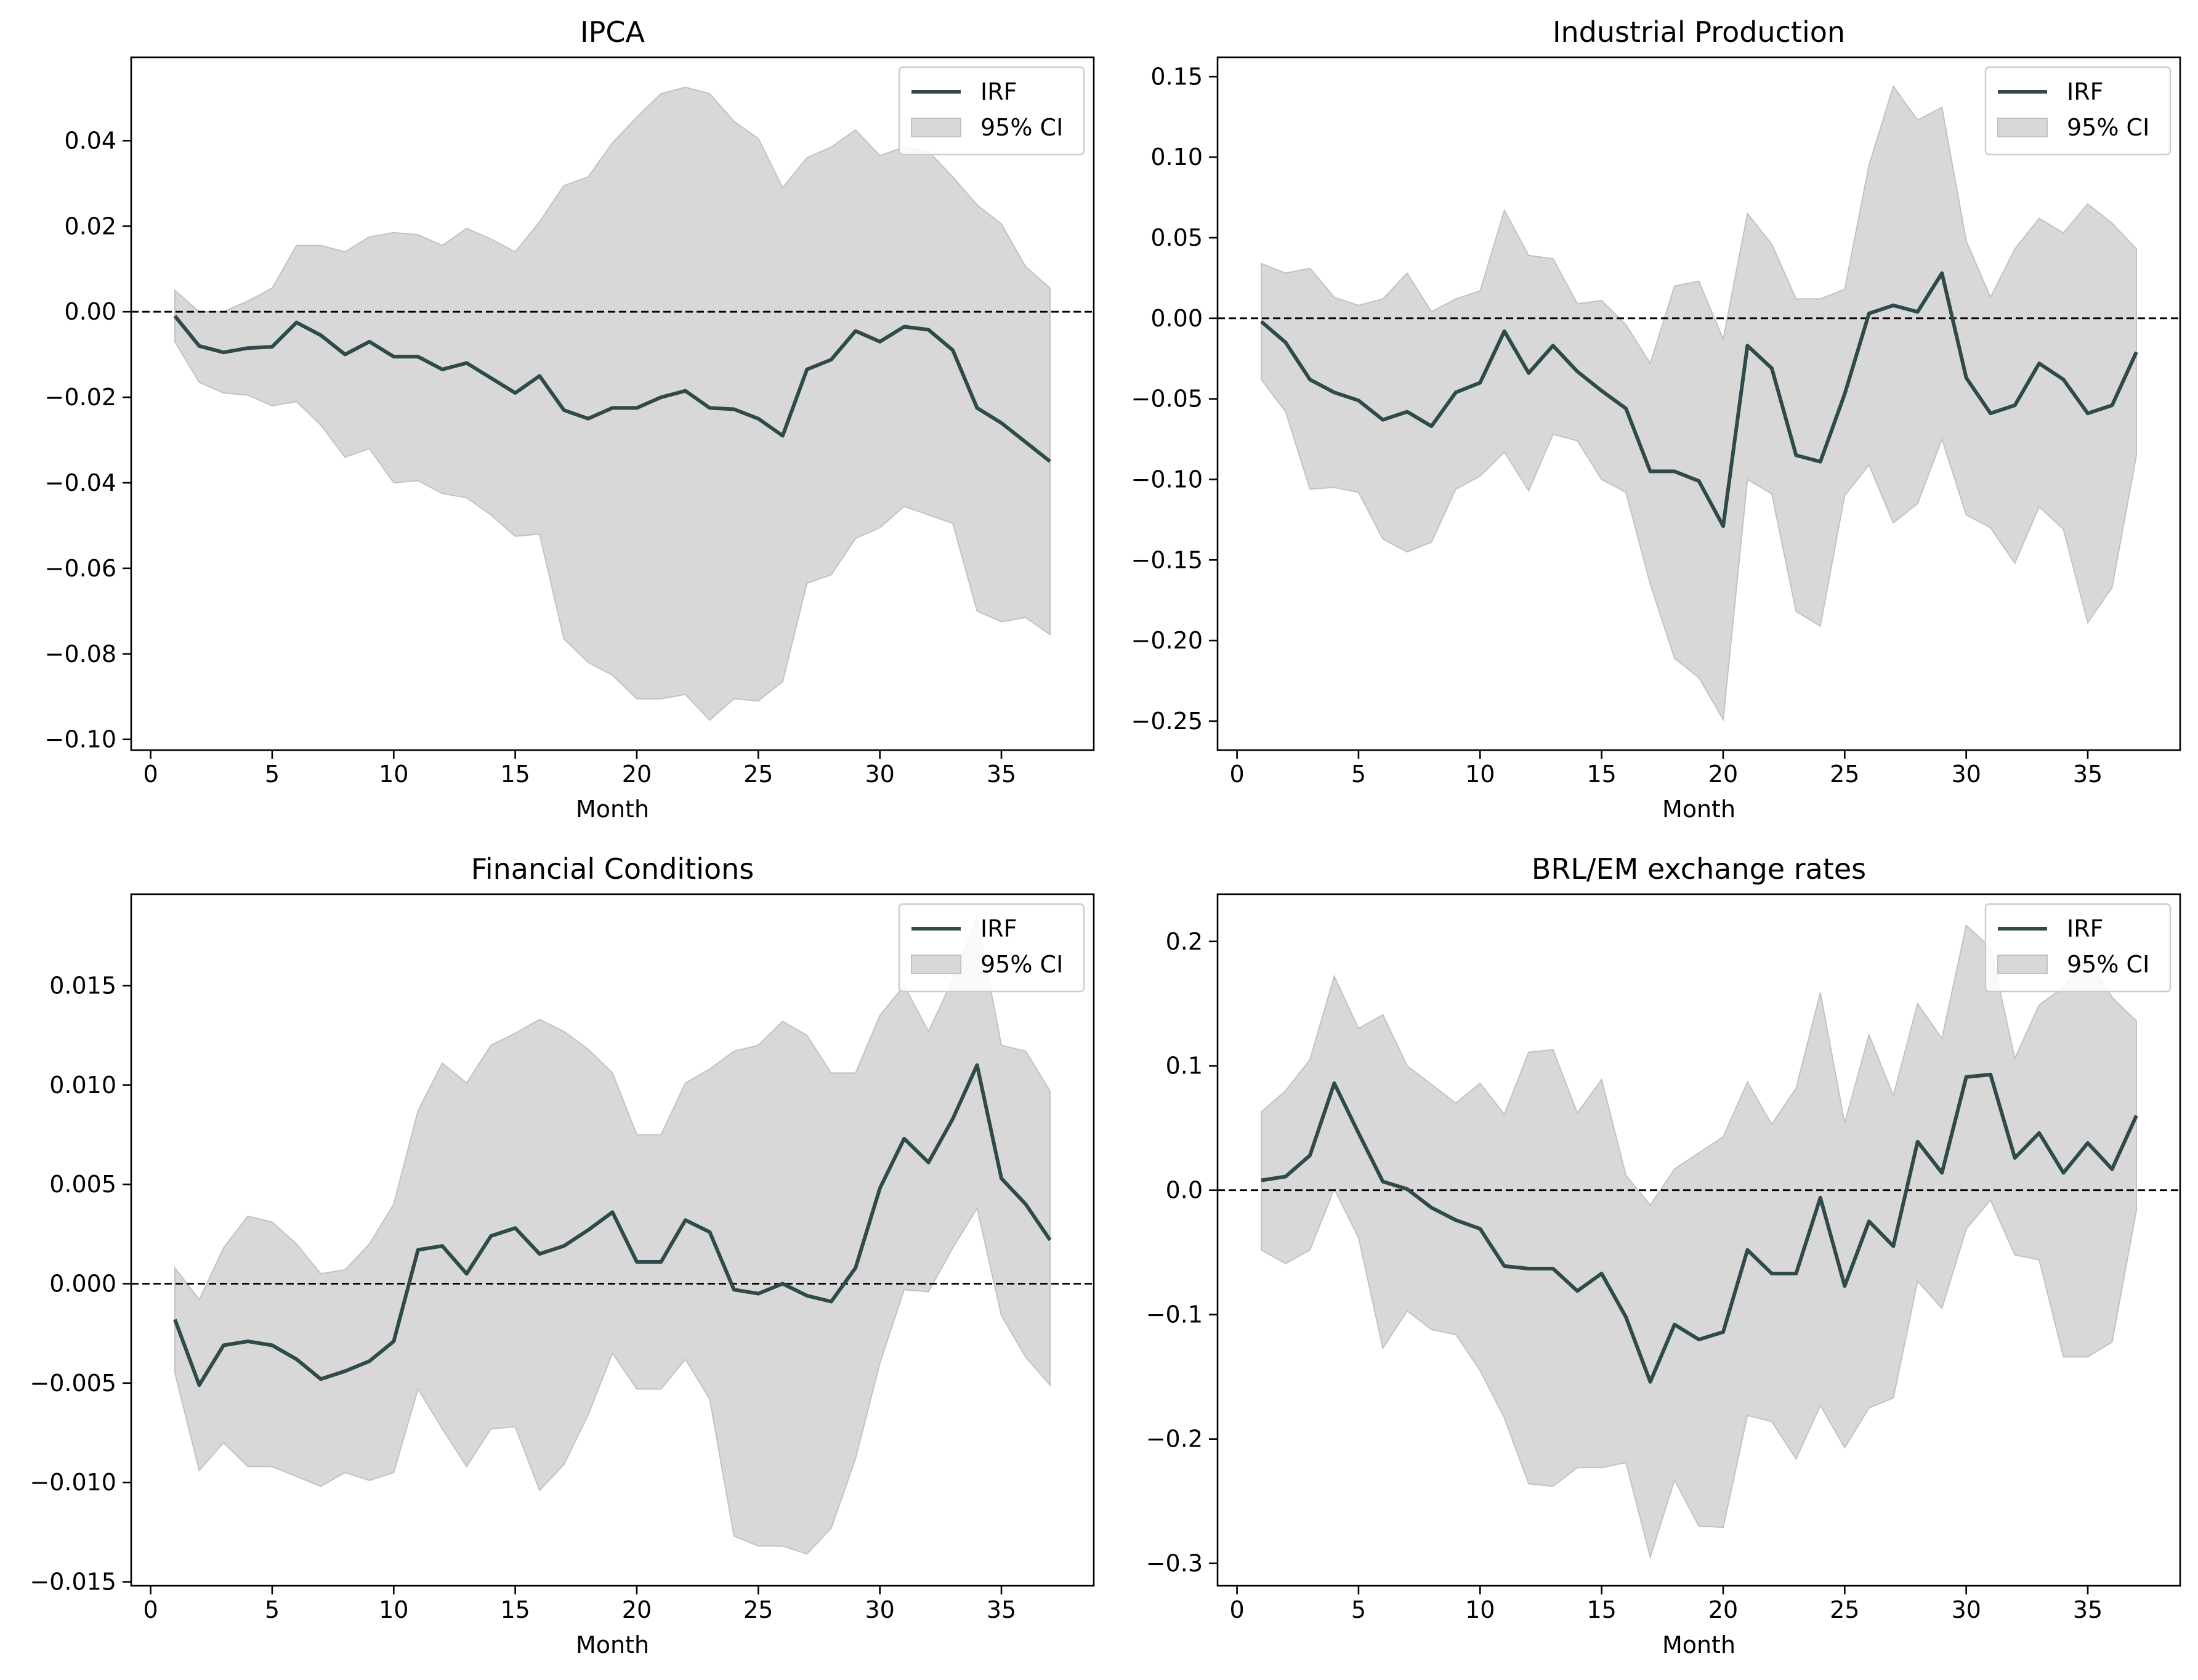  I want to click on y-tick-label: 0.04, so click(90, 140).